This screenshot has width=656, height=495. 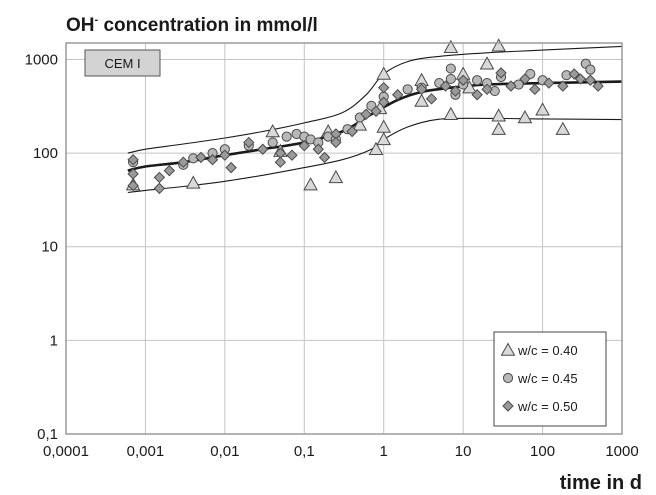 I want to click on x-tick-label: 0,0001, so click(x=66, y=451).